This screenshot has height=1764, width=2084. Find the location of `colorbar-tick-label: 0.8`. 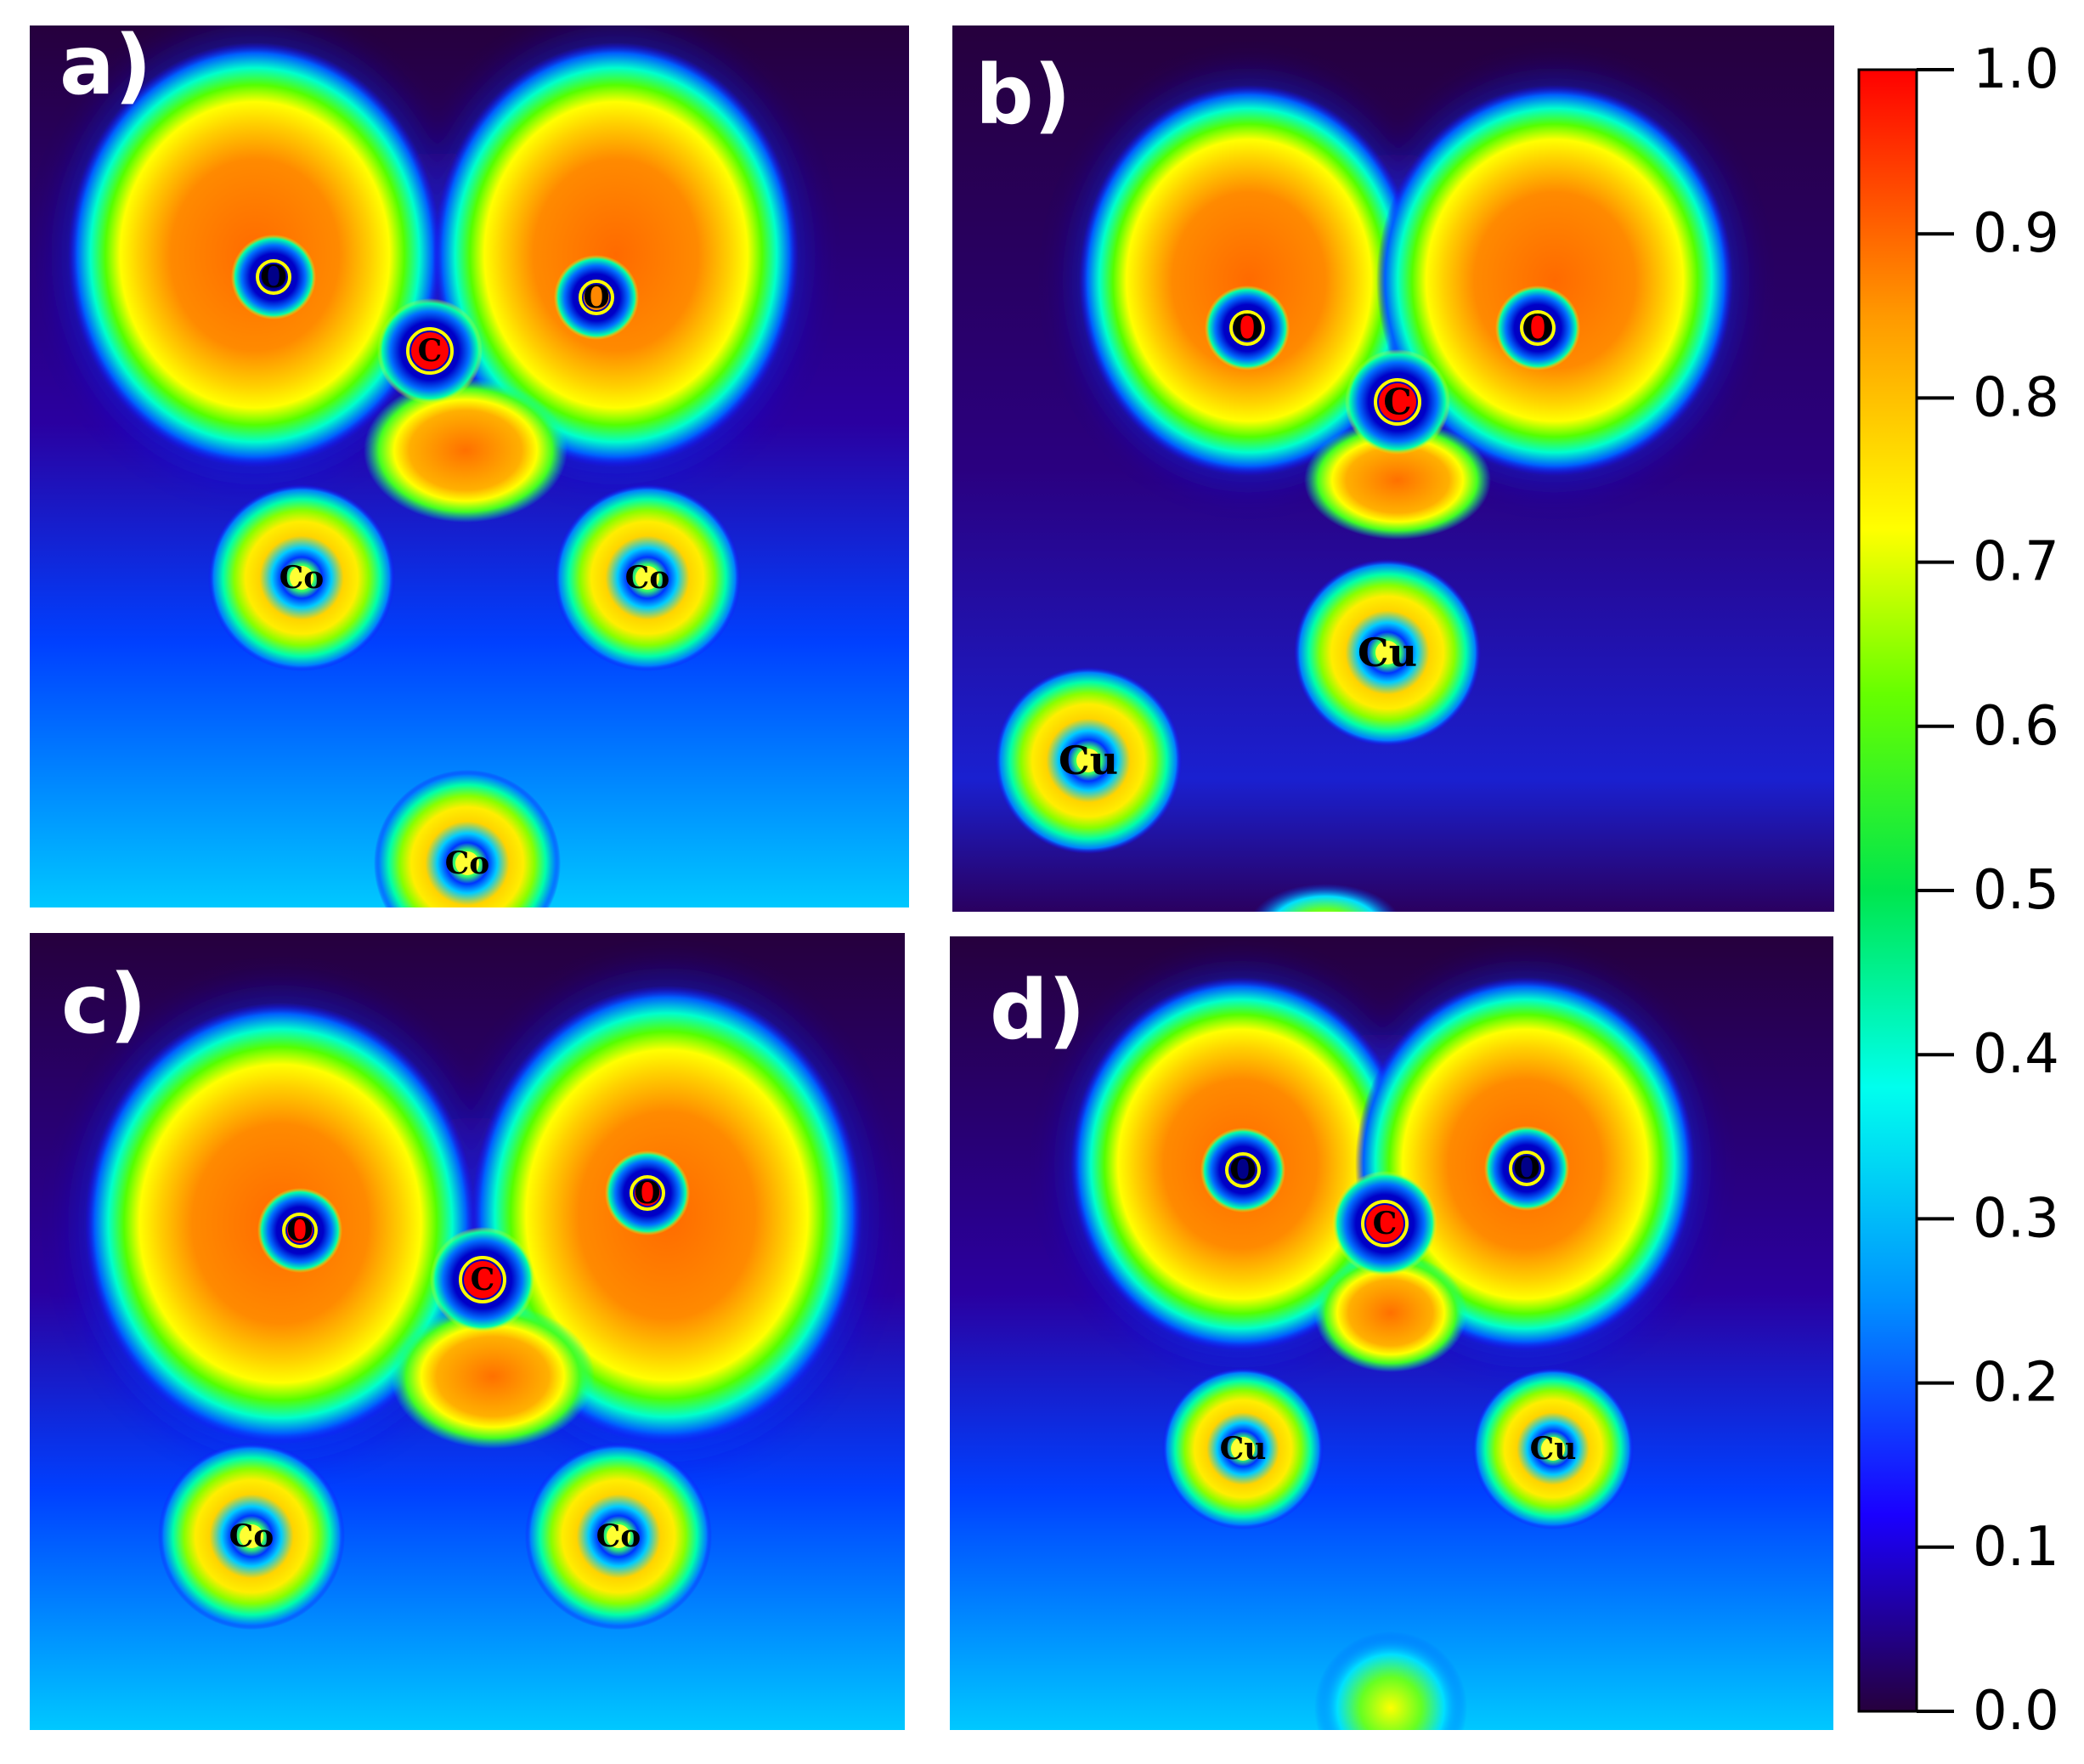

colorbar-tick-label: 0.8 is located at coordinates (2016, 397).